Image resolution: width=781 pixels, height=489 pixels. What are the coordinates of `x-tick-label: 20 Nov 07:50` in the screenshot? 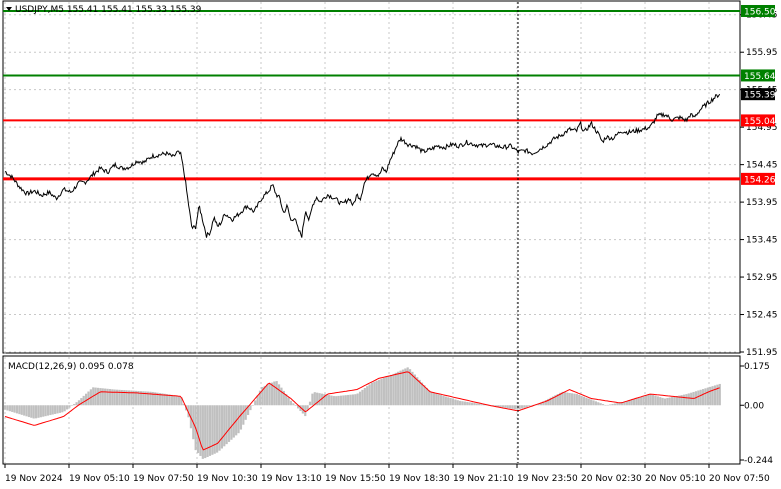 It's located at (739, 479).